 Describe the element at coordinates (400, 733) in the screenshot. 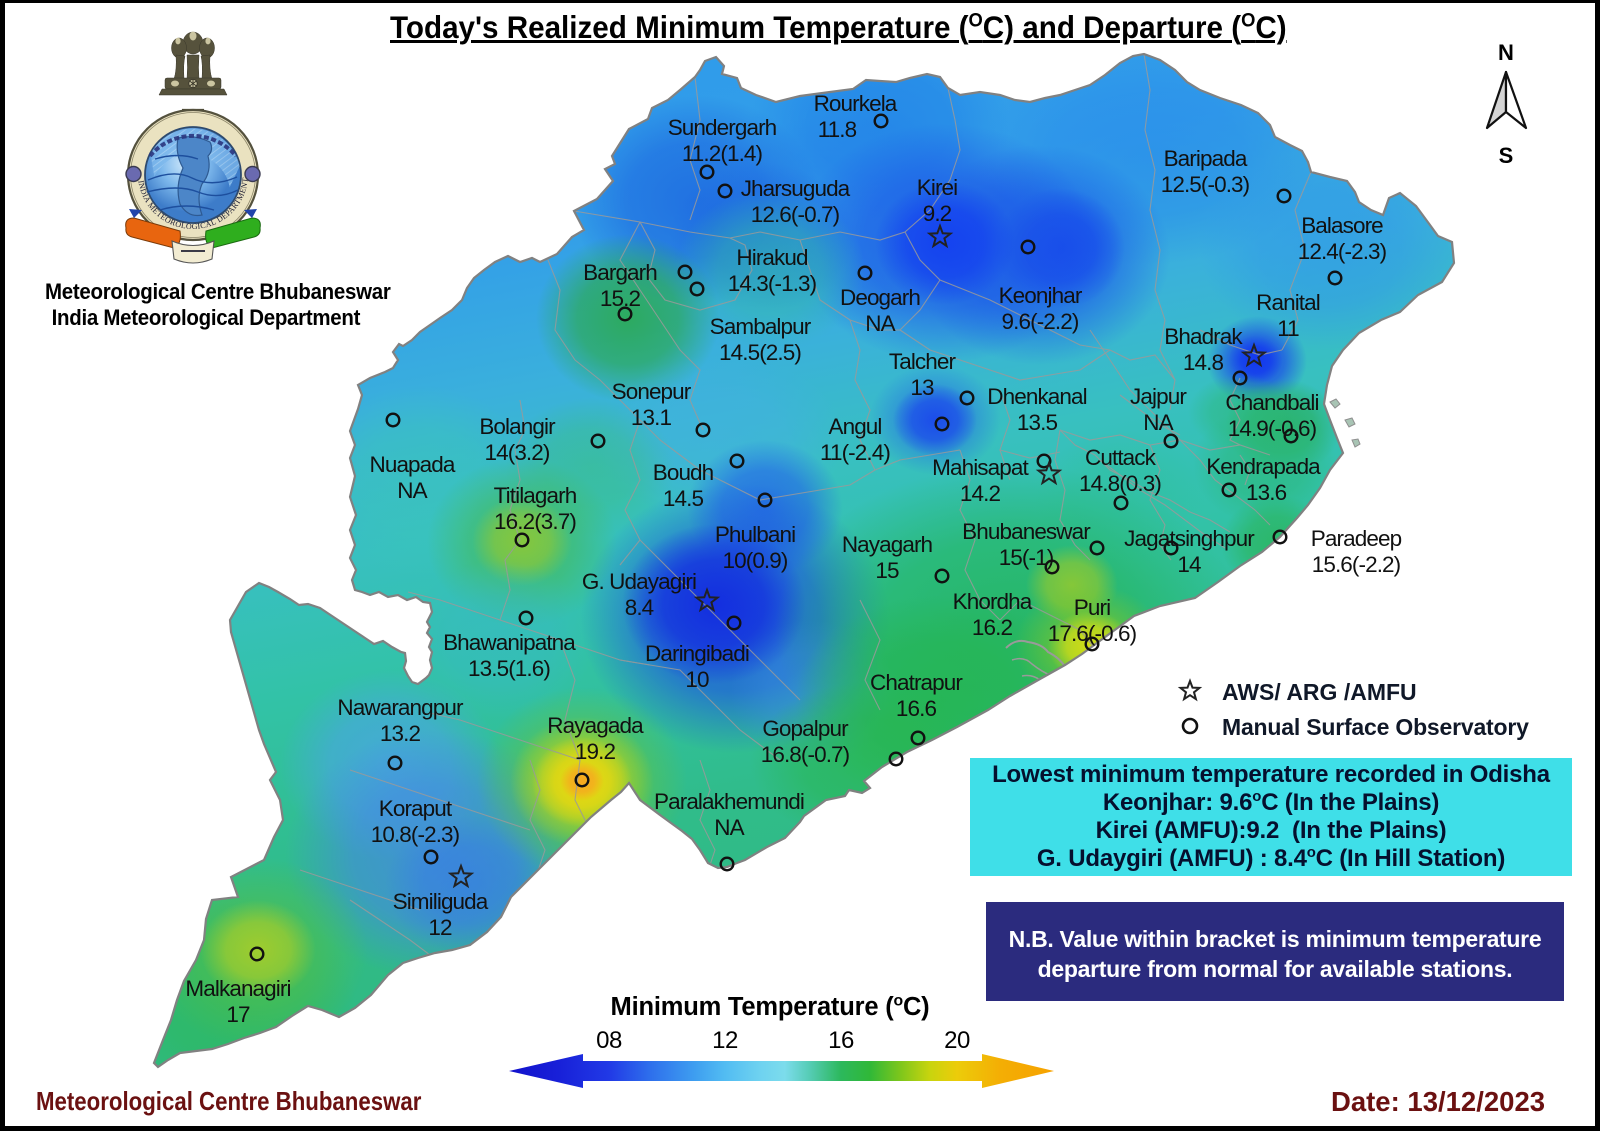

I see `svg-text: 13.2` at that location.